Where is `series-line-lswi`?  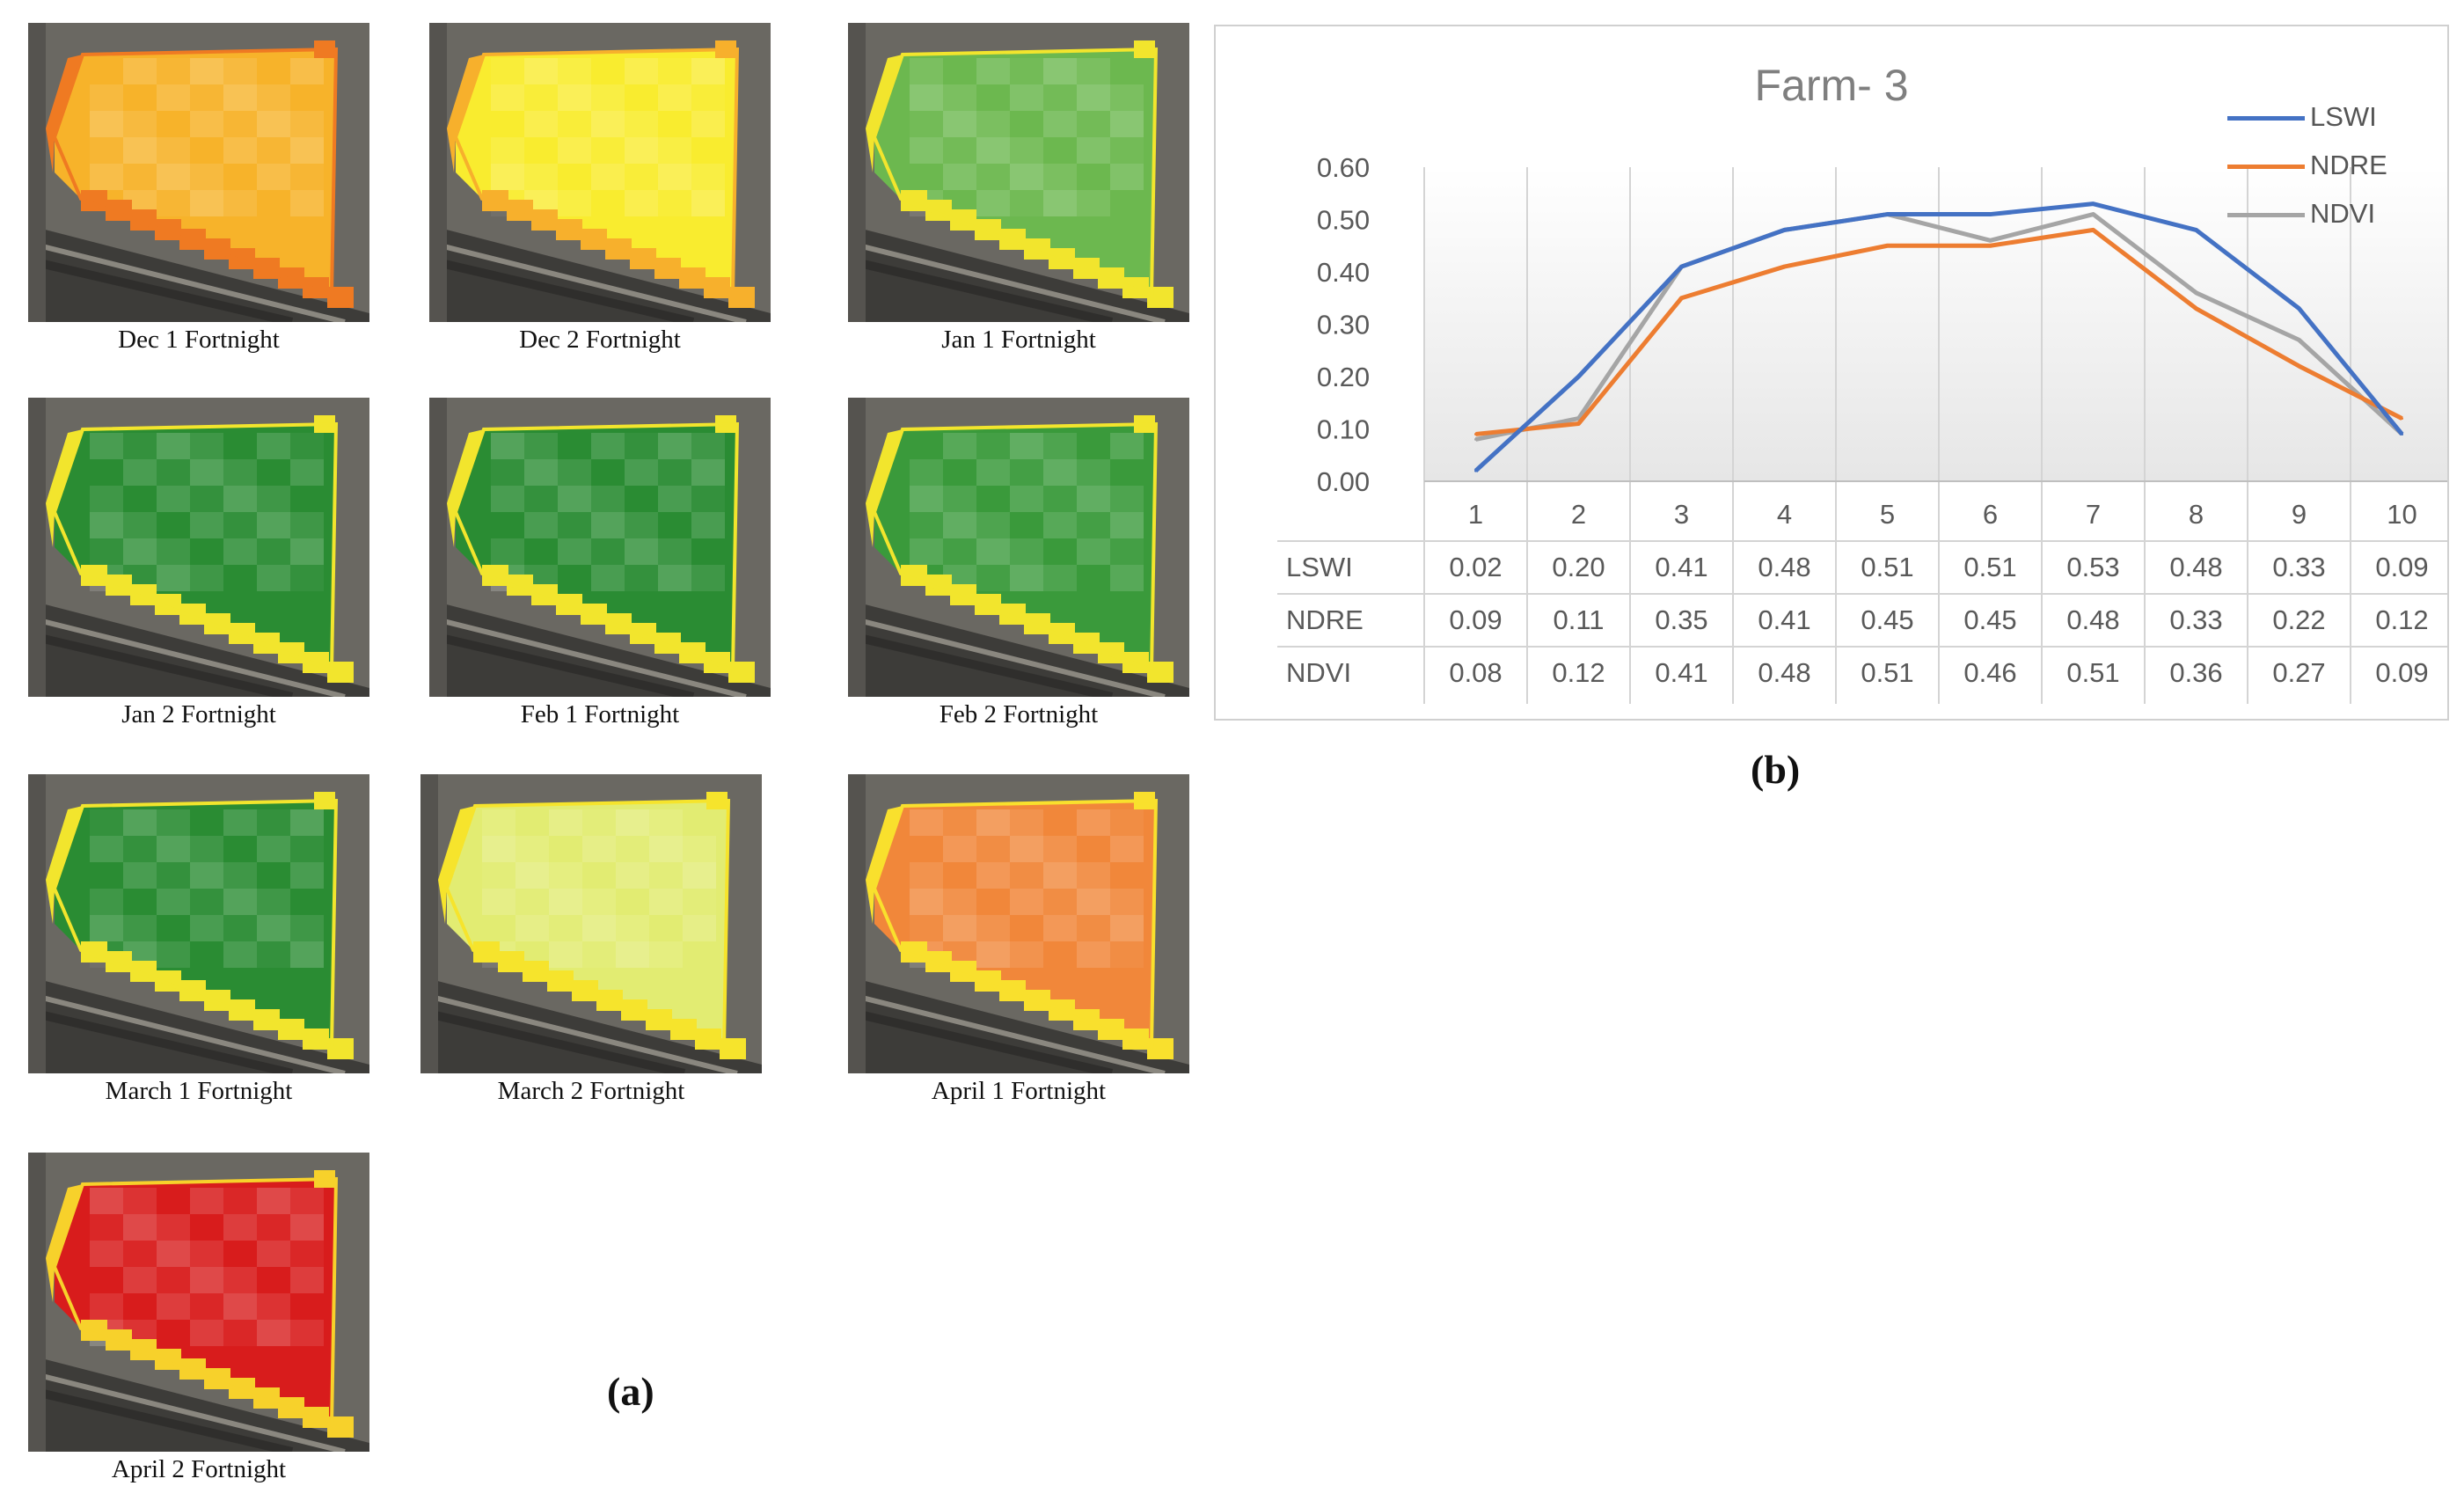 series-line-lswi is located at coordinates (1939, 336).